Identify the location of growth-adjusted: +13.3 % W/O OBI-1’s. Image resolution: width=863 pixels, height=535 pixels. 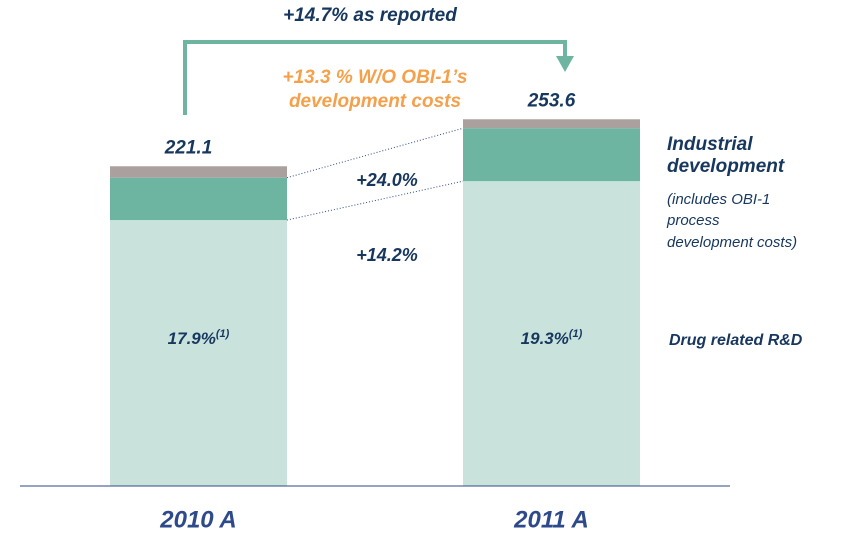
(375, 77).